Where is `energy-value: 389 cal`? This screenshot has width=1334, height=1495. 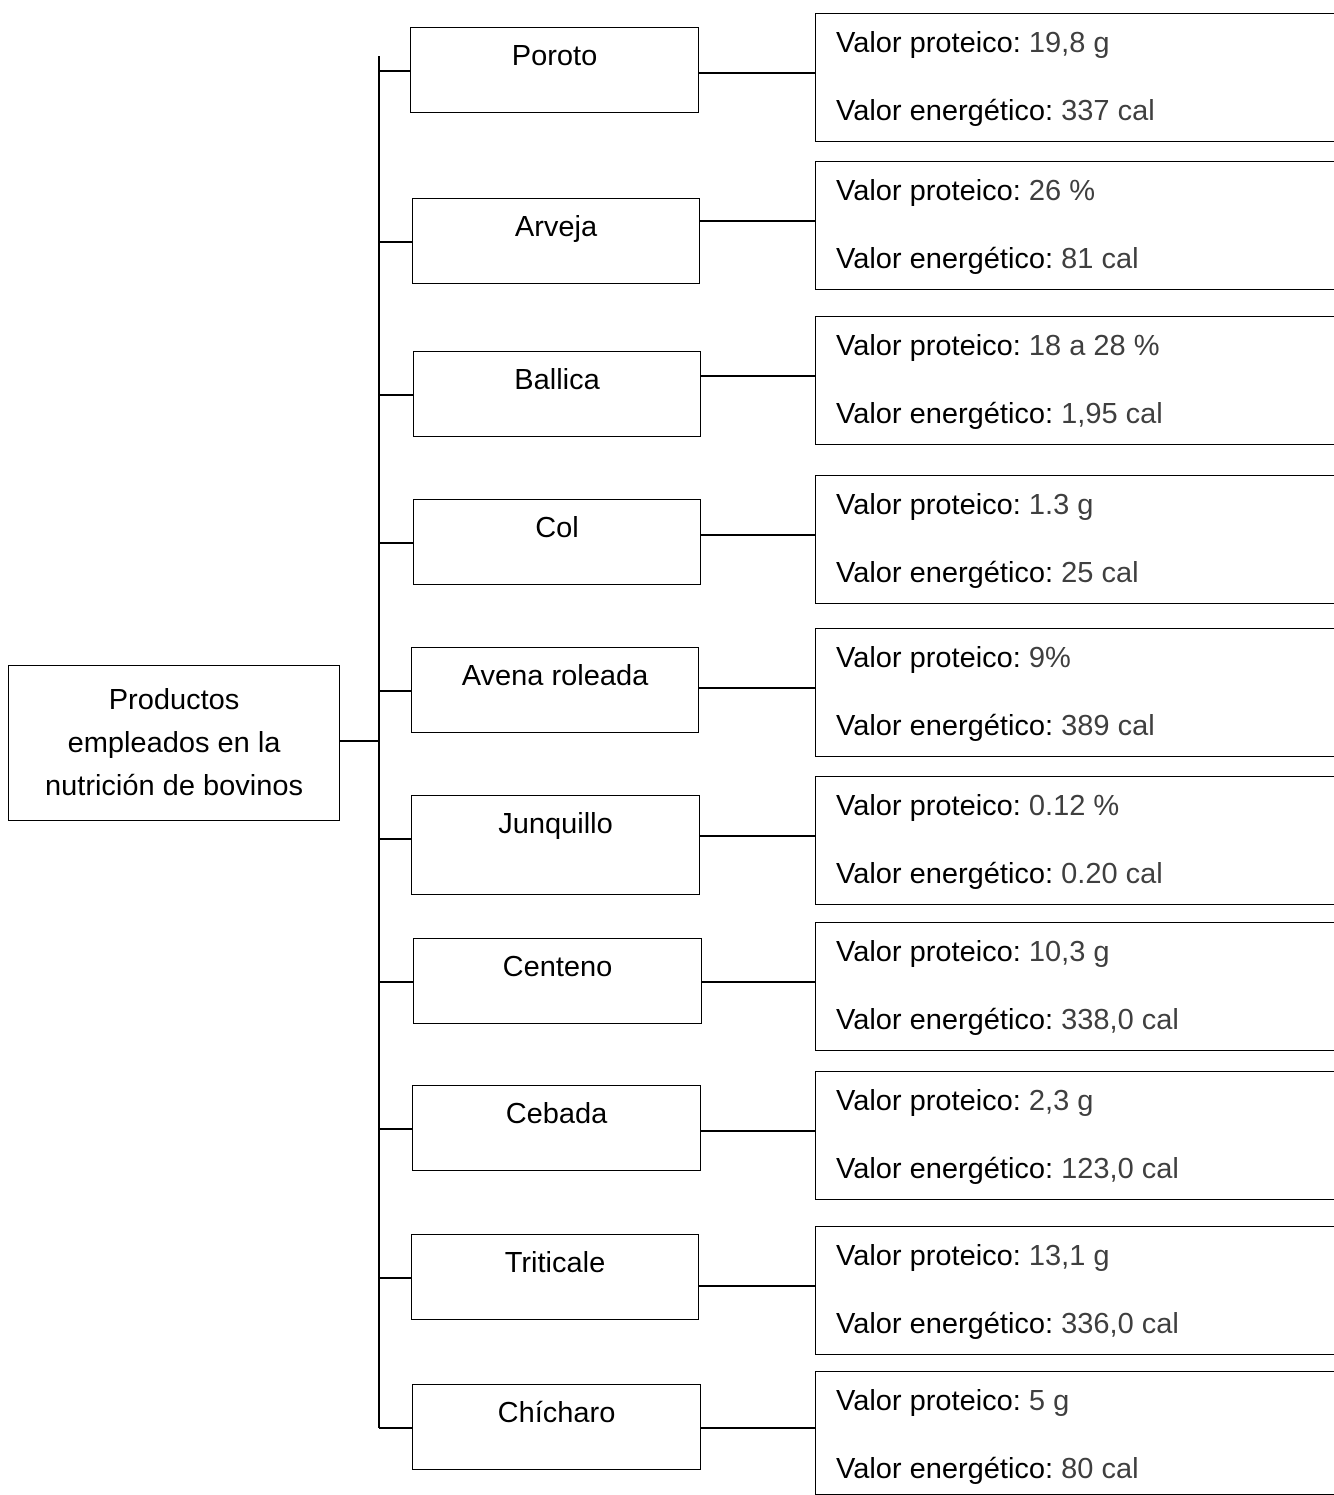
energy-value: 389 cal is located at coordinates (1108, 726).